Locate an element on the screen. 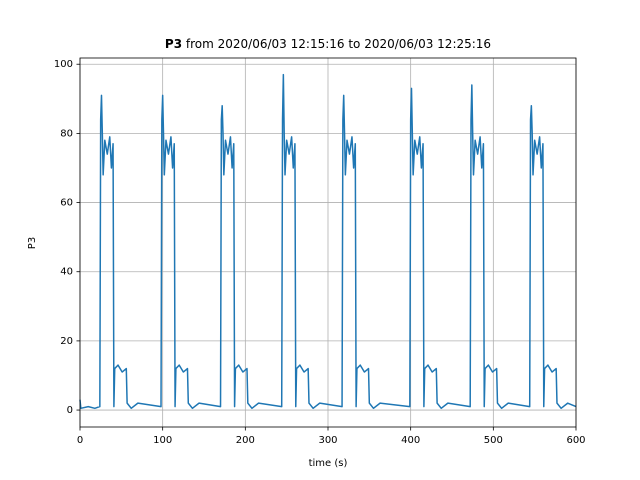  x-tick-label: 500 is located at coordinates (493, 440).